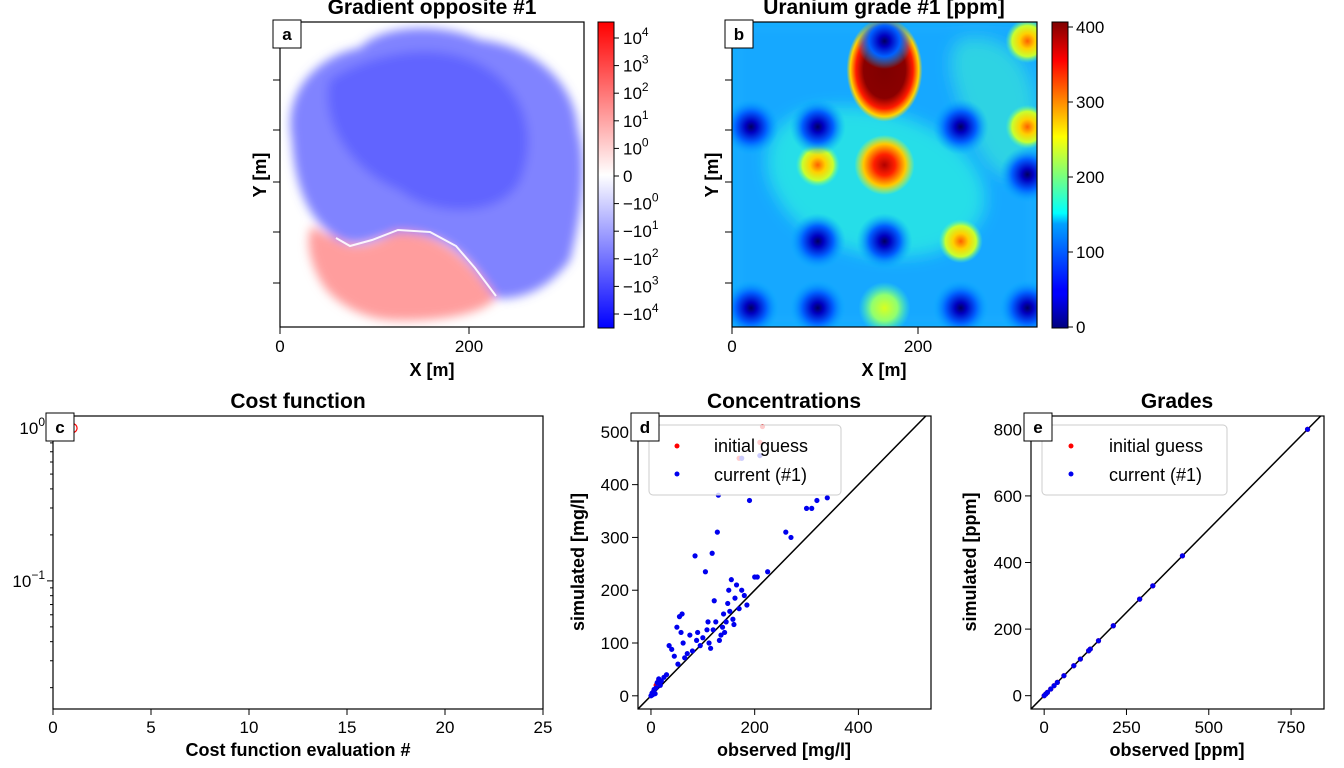  I want to click on panel-e-legend-initial: initial guess, so click(1156, 446).